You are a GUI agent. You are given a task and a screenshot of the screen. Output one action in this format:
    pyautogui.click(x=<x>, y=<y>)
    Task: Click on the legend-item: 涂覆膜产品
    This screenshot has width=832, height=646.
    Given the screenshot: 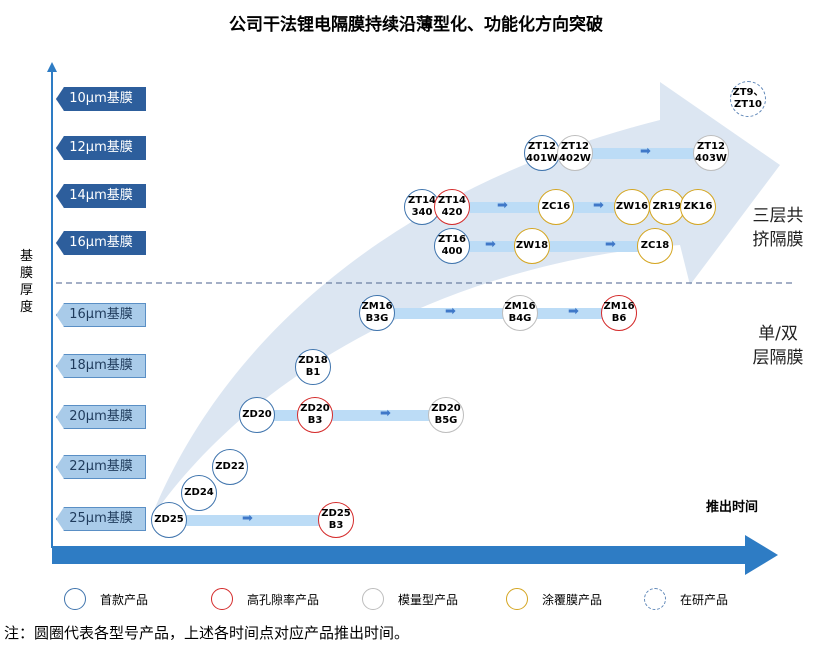 What is the action you would take?
    pyautogui.click(x=554, y=599)
    